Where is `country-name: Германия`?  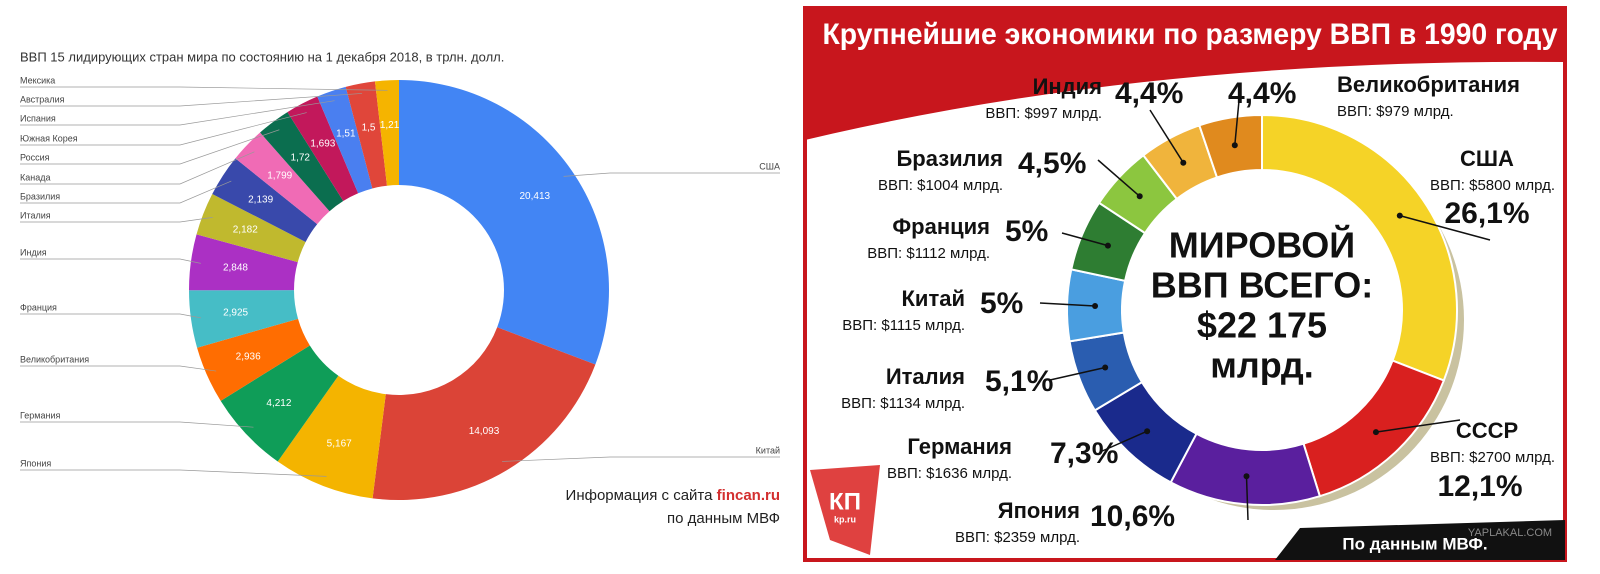 country-name: Германия is located at coordinates (959, 446).